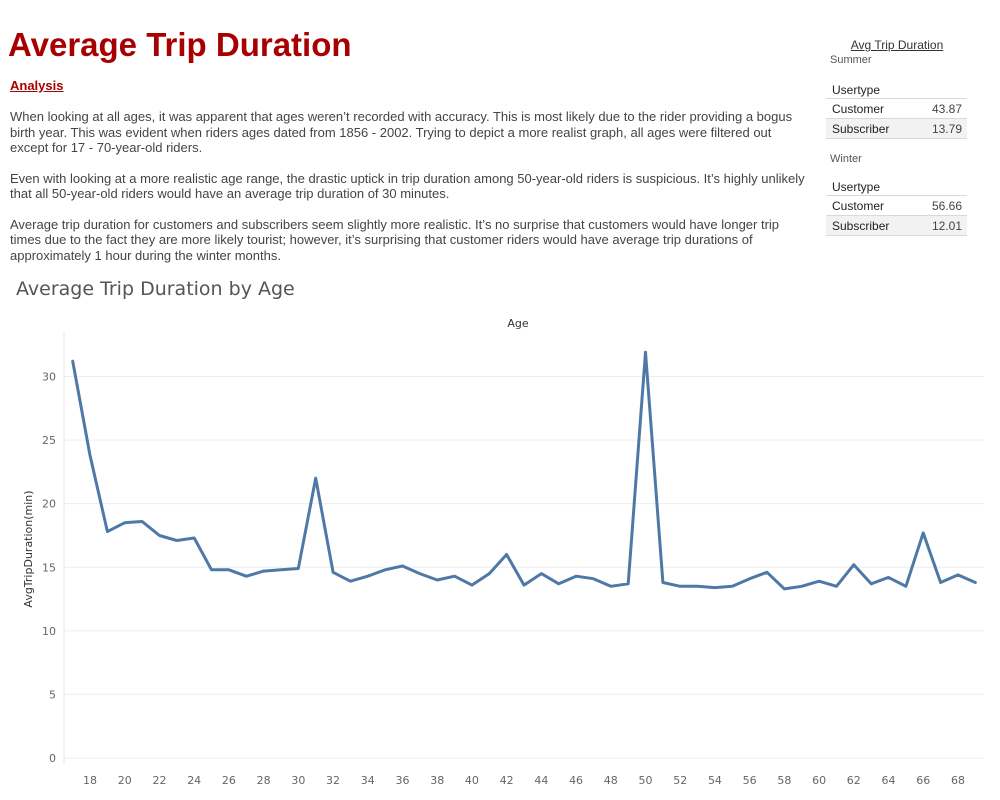 The image size is (1000, 800). Describe the element at coordinates (52, 758) in the screenshot. I see `y-tick-label: 0` at that location.